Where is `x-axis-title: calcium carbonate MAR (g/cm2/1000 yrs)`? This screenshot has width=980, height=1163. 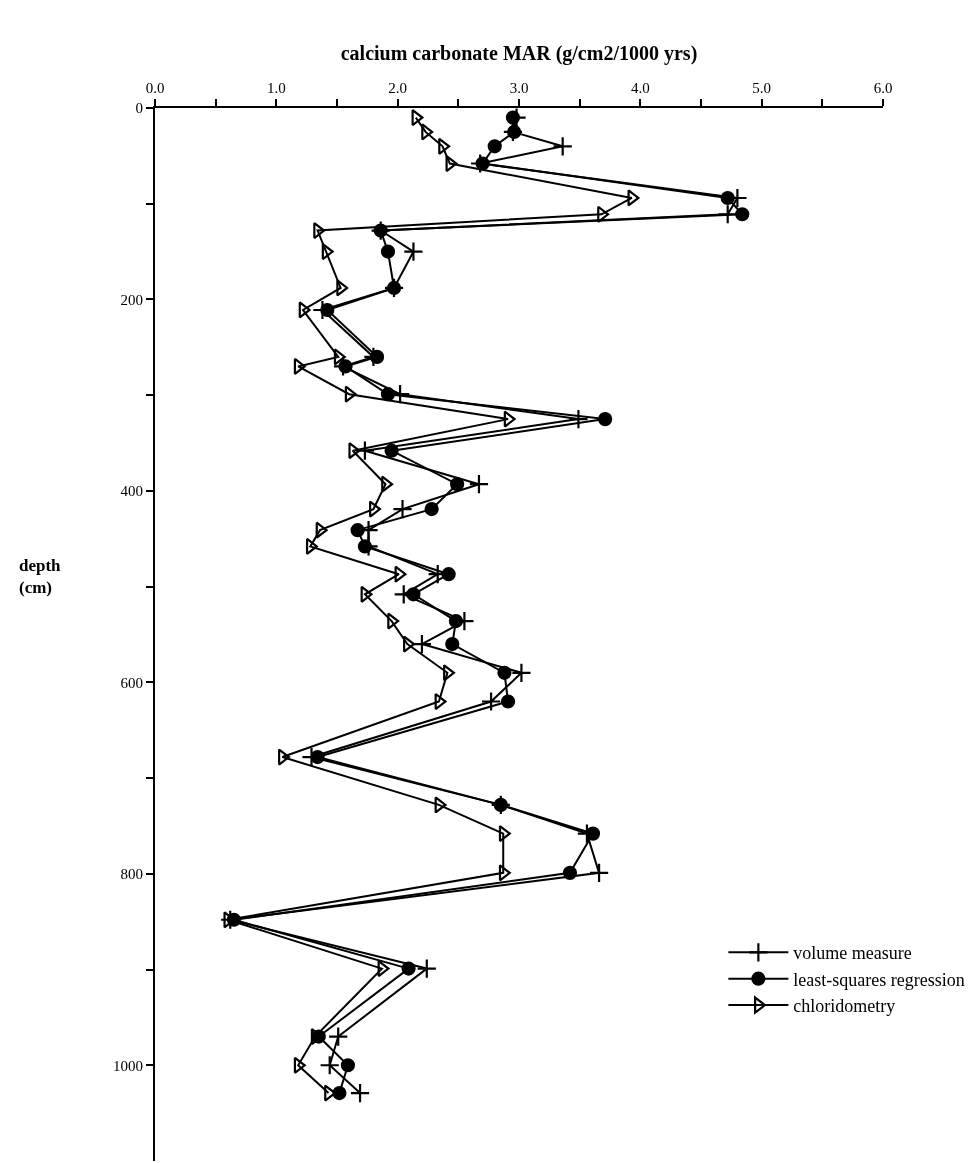
x-axis-title: calcium carbonate MAR (g/cm2/1000 yrs) is located at coordinates (519, 53).